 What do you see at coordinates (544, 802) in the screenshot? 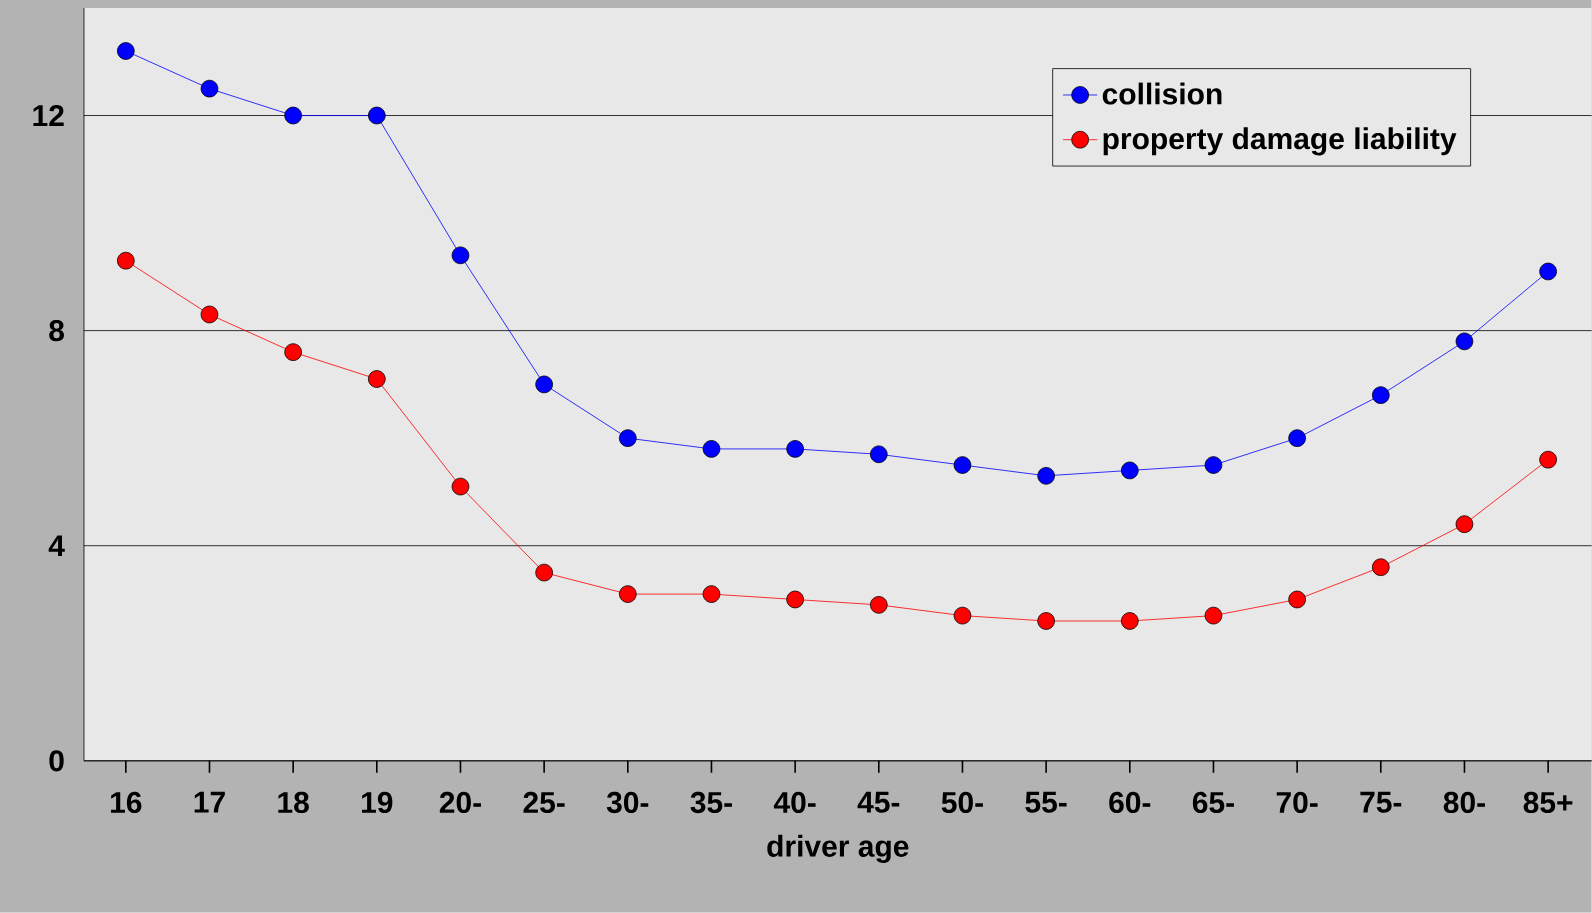
I see `x-tick-label: 25-` at bounding box center [544, 802].